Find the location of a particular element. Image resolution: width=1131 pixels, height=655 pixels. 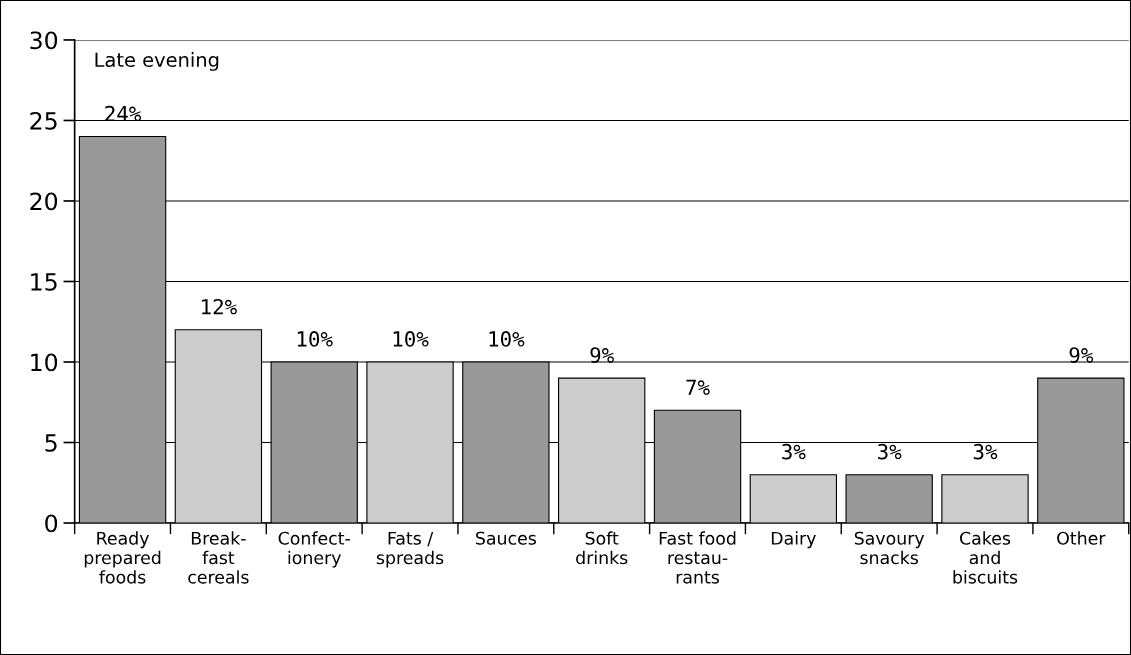

text: Late evening is located at coordinates (157, 61).